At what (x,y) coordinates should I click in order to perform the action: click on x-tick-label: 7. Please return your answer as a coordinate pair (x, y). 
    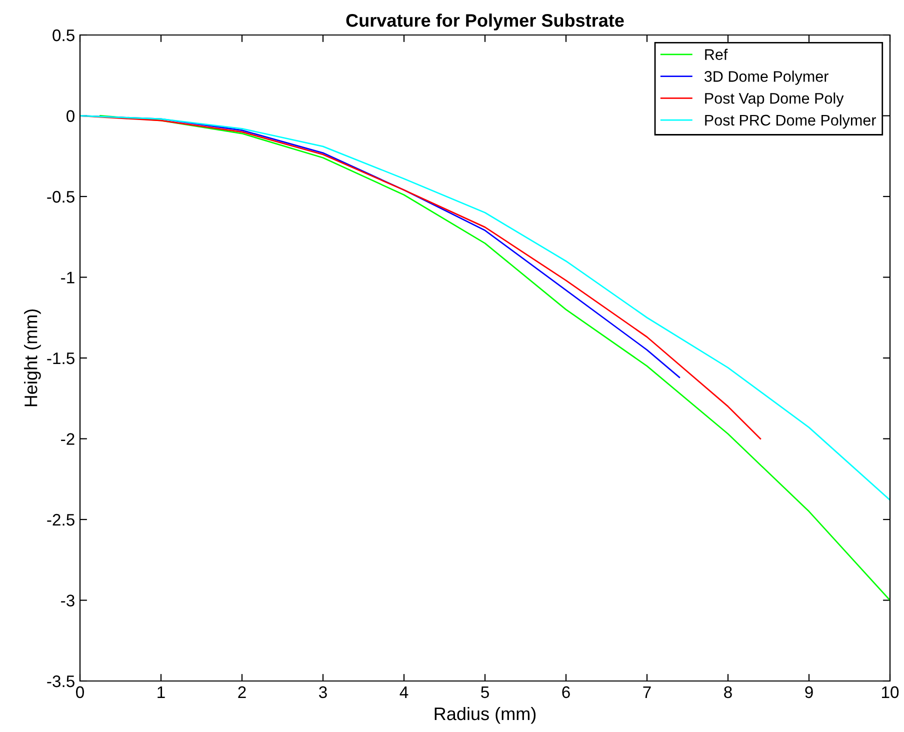
    Looking at the image, I should click on (647, 692).